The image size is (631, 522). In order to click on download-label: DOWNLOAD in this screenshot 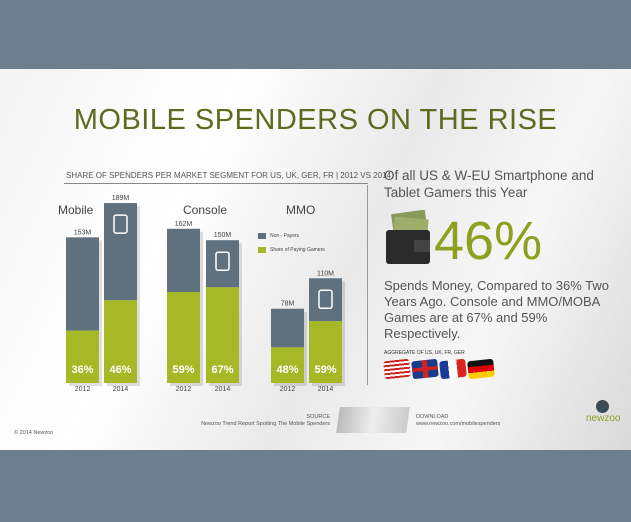, I will do `click(432, 417)`.